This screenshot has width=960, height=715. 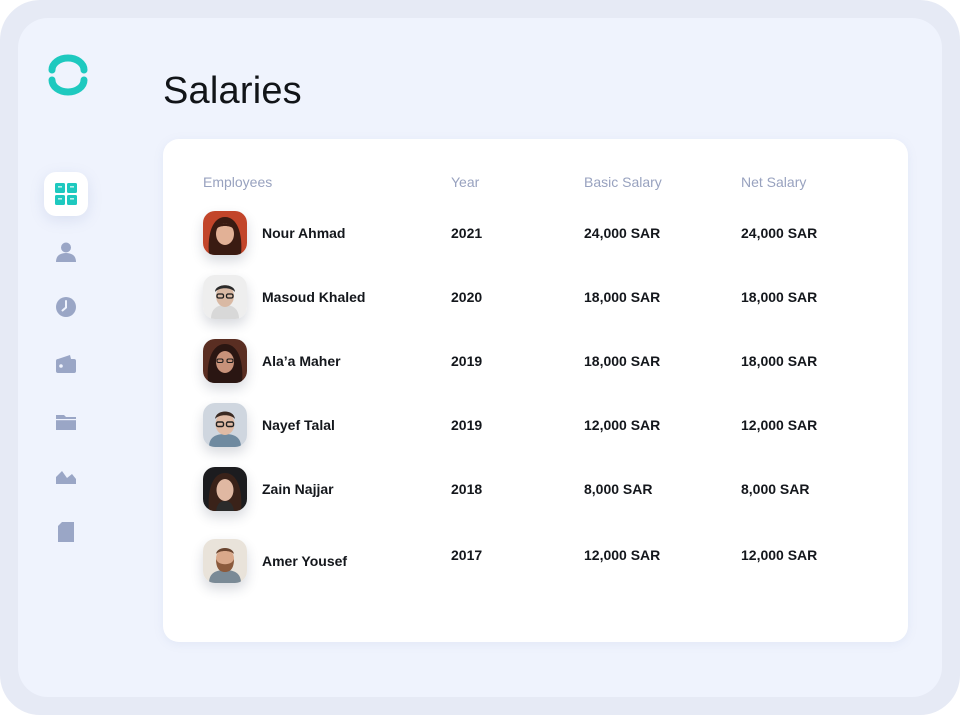 What do you see at coordinates (467, 233) in the screenshot?
I see `employee-year: 2021` at bounding box center [467, 233].